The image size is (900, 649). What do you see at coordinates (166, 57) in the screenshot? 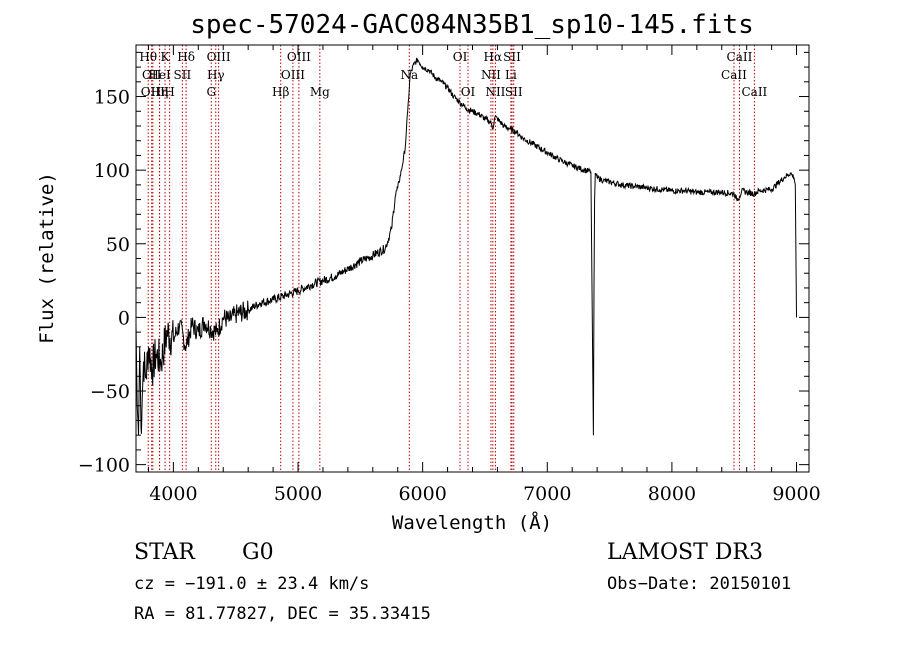
I see `spectral-line-label: K` at bounding box center [166, 57].